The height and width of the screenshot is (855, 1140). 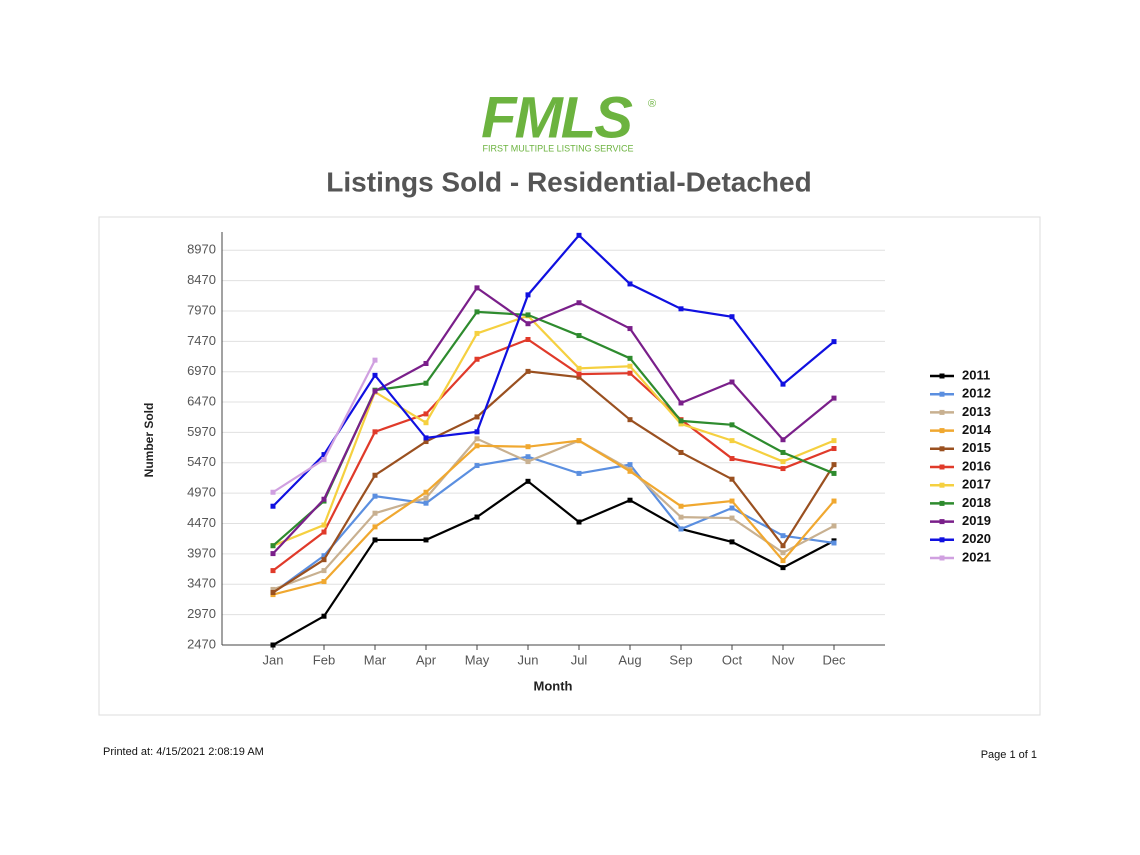 I want to click on legend-label: 2013, so click(x=976, y=411).